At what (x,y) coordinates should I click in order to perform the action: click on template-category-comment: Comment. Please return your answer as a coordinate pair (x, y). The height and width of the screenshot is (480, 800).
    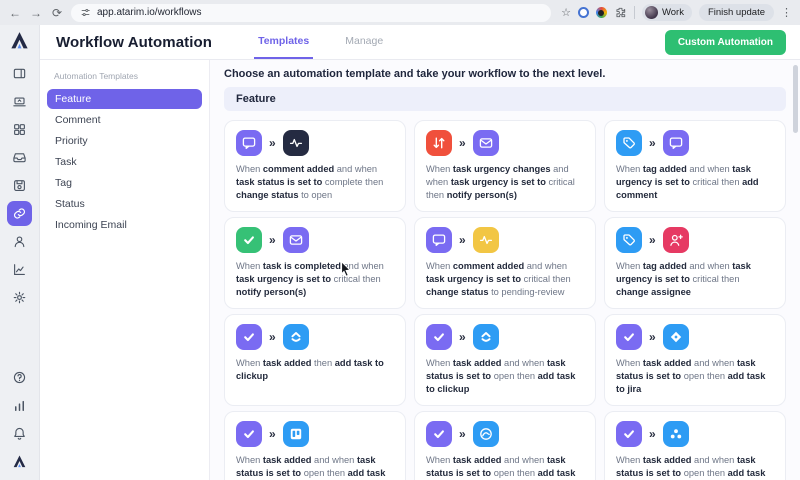
    Looking at the image, I should click on (78, 120).